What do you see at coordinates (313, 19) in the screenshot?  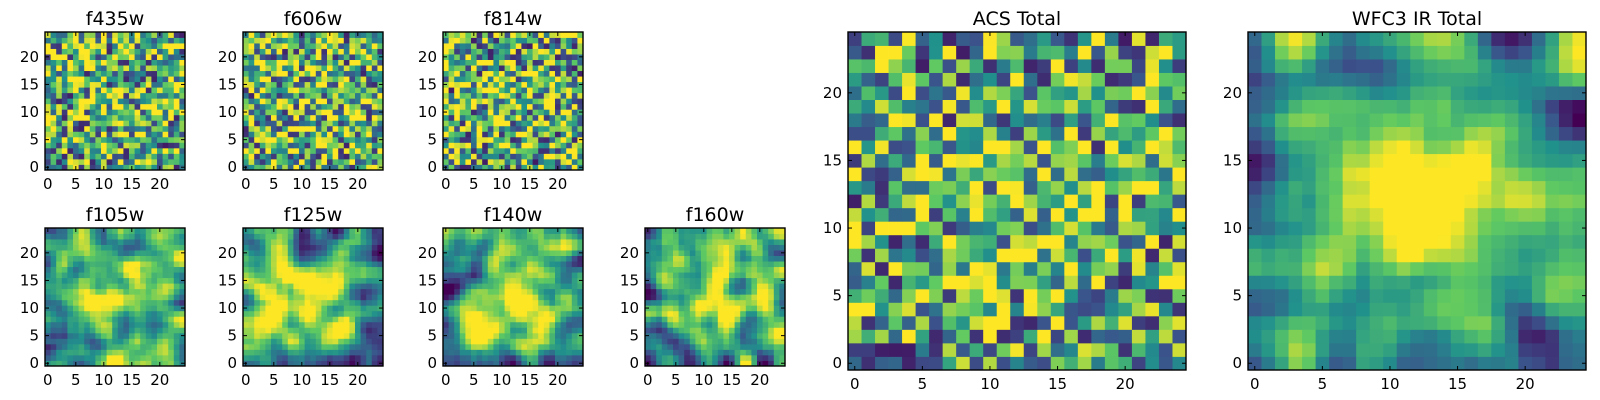 I see `panel-title: f606w` at bounding box center [313, 19].